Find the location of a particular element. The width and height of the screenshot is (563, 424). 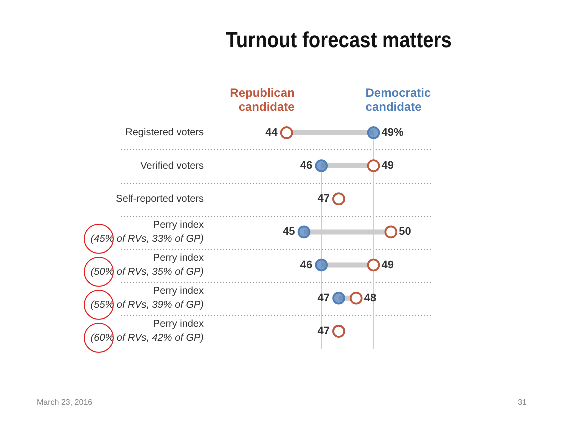

data-label: 48 is located at coordinates (370, 298).